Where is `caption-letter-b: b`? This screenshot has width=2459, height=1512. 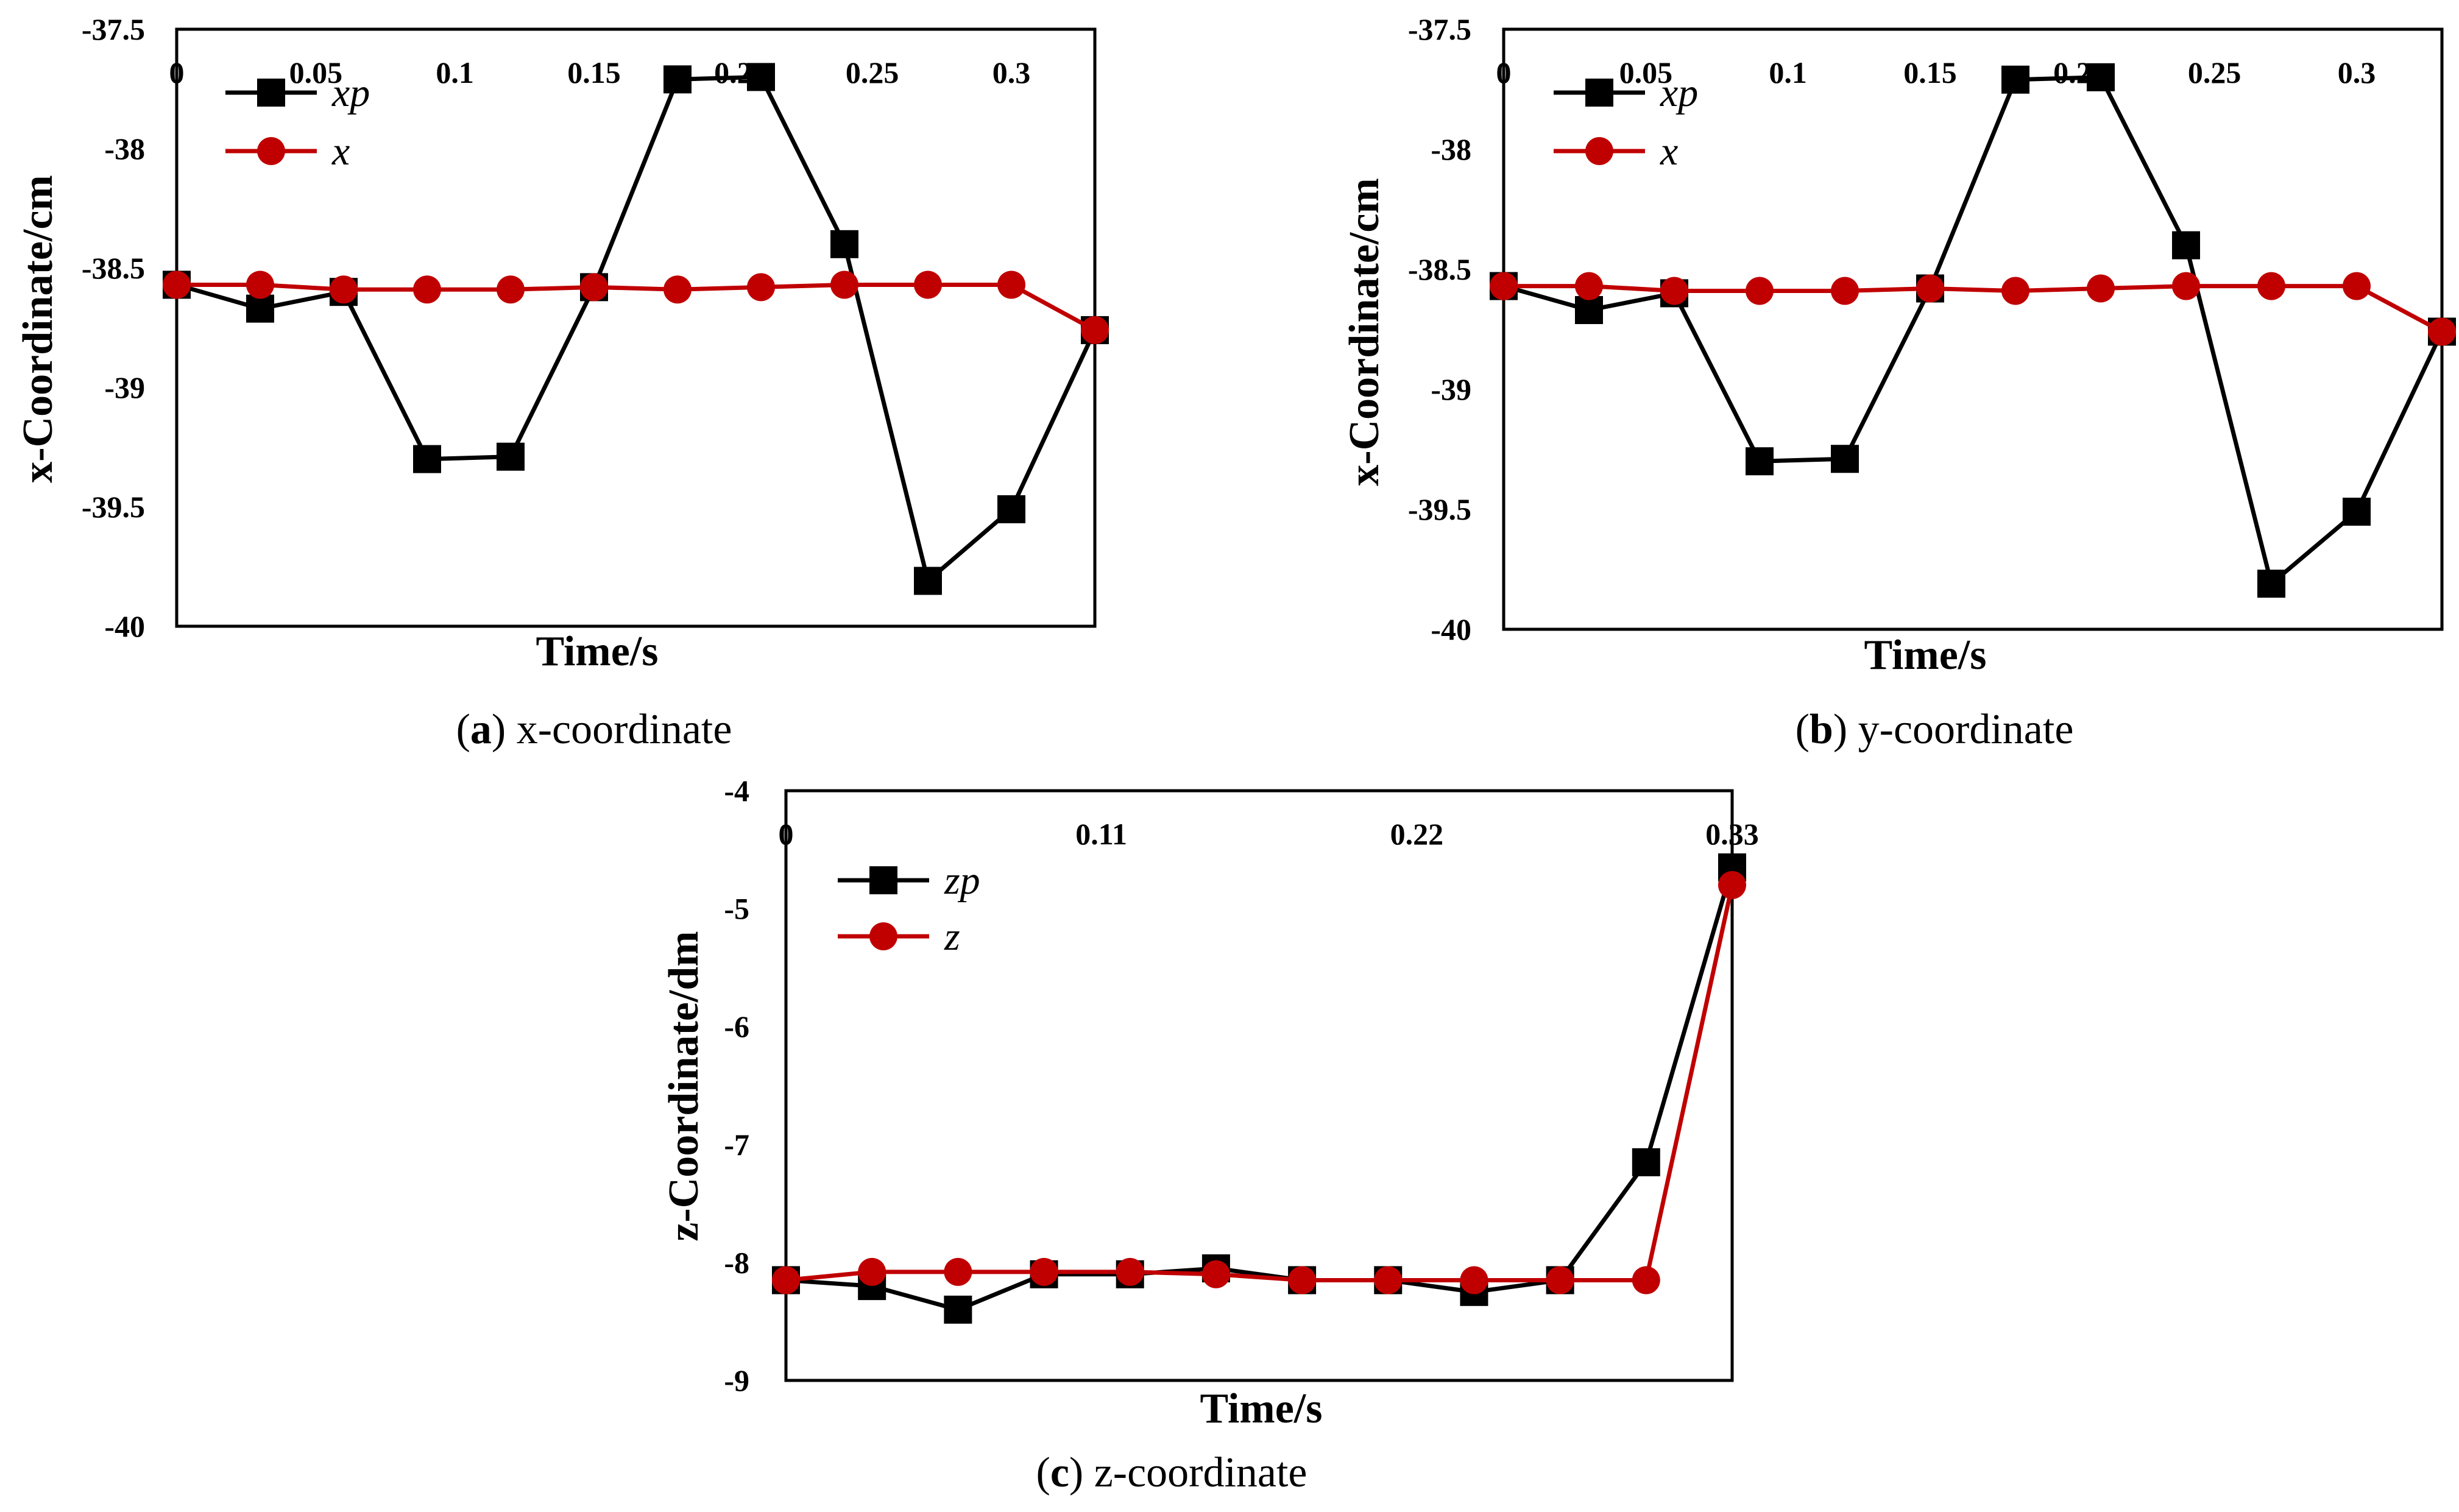
caption-letter-b: b is located at coordinates (1822, 729).